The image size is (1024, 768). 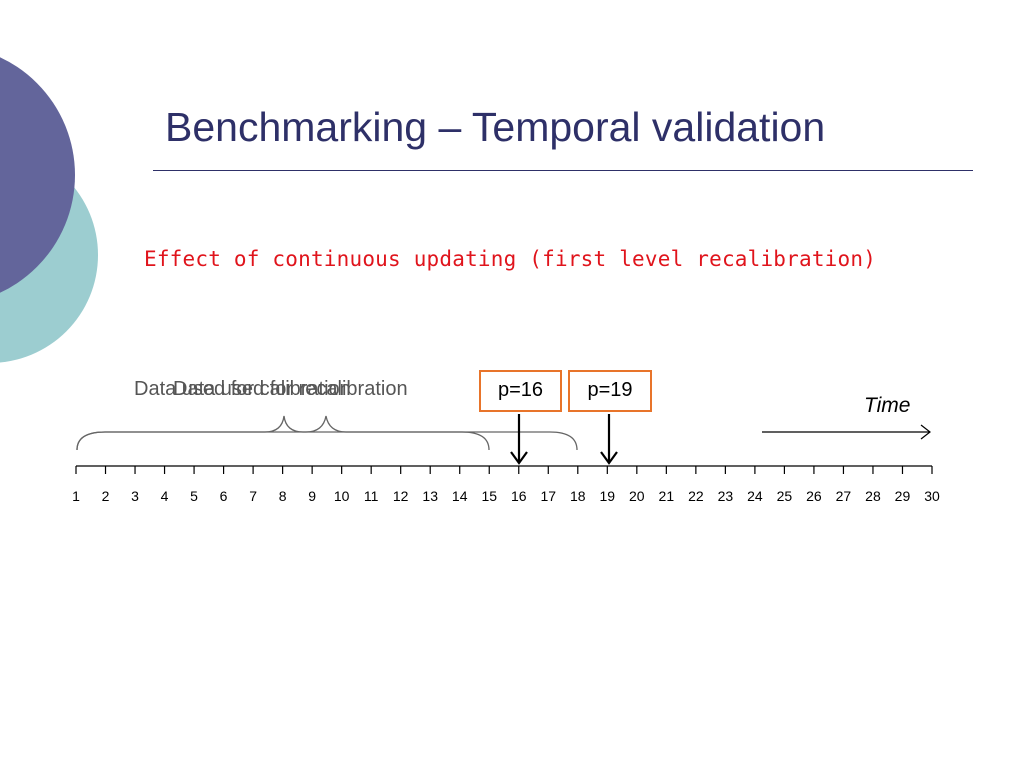 What do you see at coordinates (902, 496) in the screenshot?
I see `tick-label: 29` at bounding box center [902, 496].